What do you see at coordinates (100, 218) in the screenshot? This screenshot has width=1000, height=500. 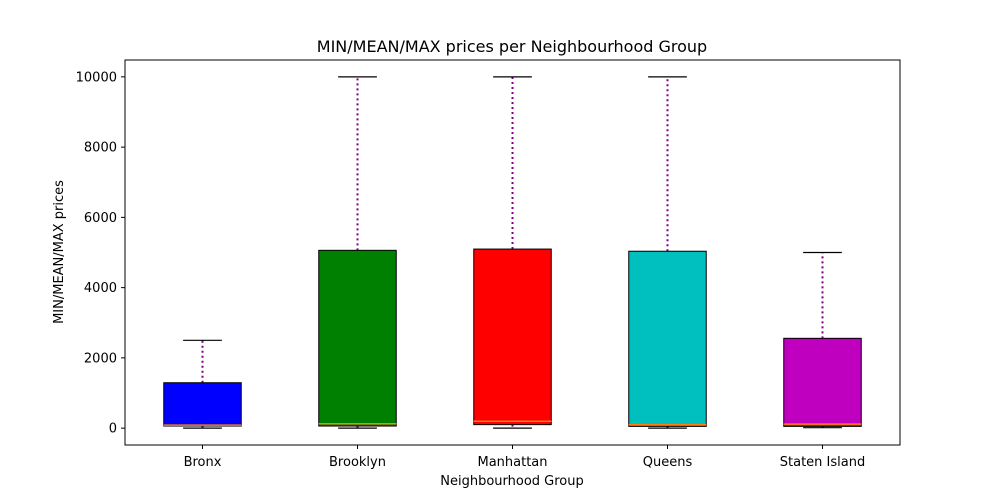 I see `y-tick-label: 6000` at bounding box center [100, 218].